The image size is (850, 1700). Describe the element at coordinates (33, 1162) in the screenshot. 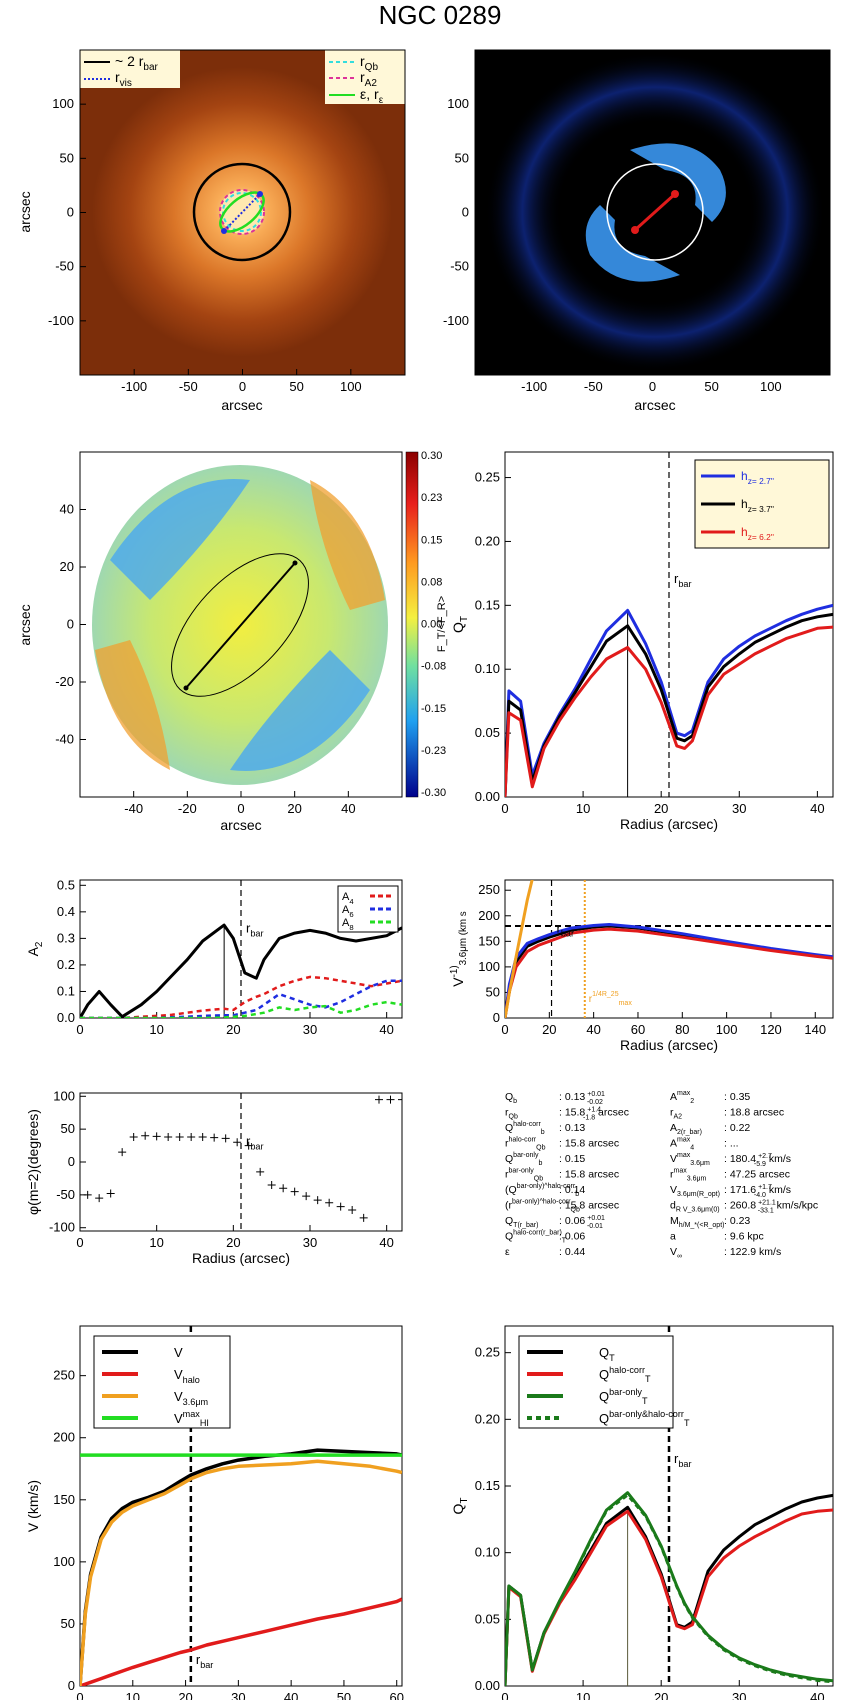

I see `y-axis-label: φ(m=2)(degrees)` at that location.